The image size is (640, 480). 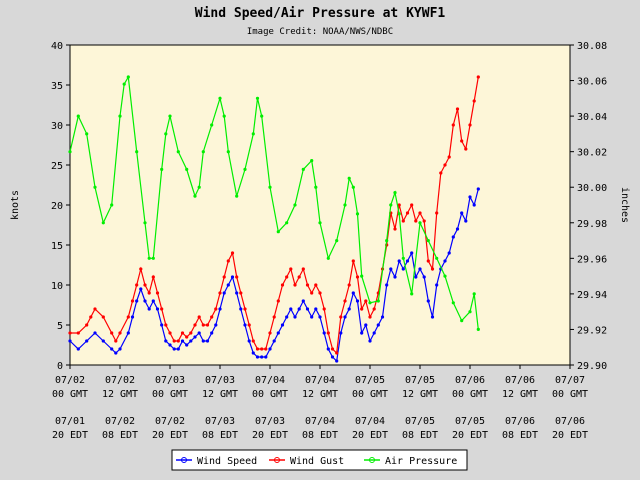 What do you see at coordinates (592, 259) in the screenshot?
I see `y-tick-label-right: 29.96` at bounding box center [592, 259].